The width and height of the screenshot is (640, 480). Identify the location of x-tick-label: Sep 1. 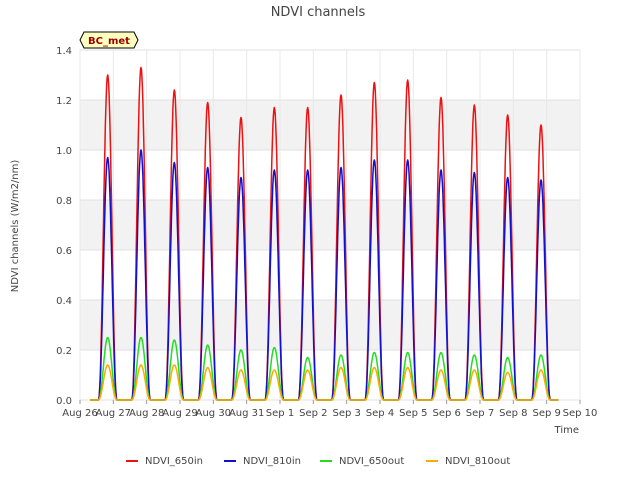
(280, 413).